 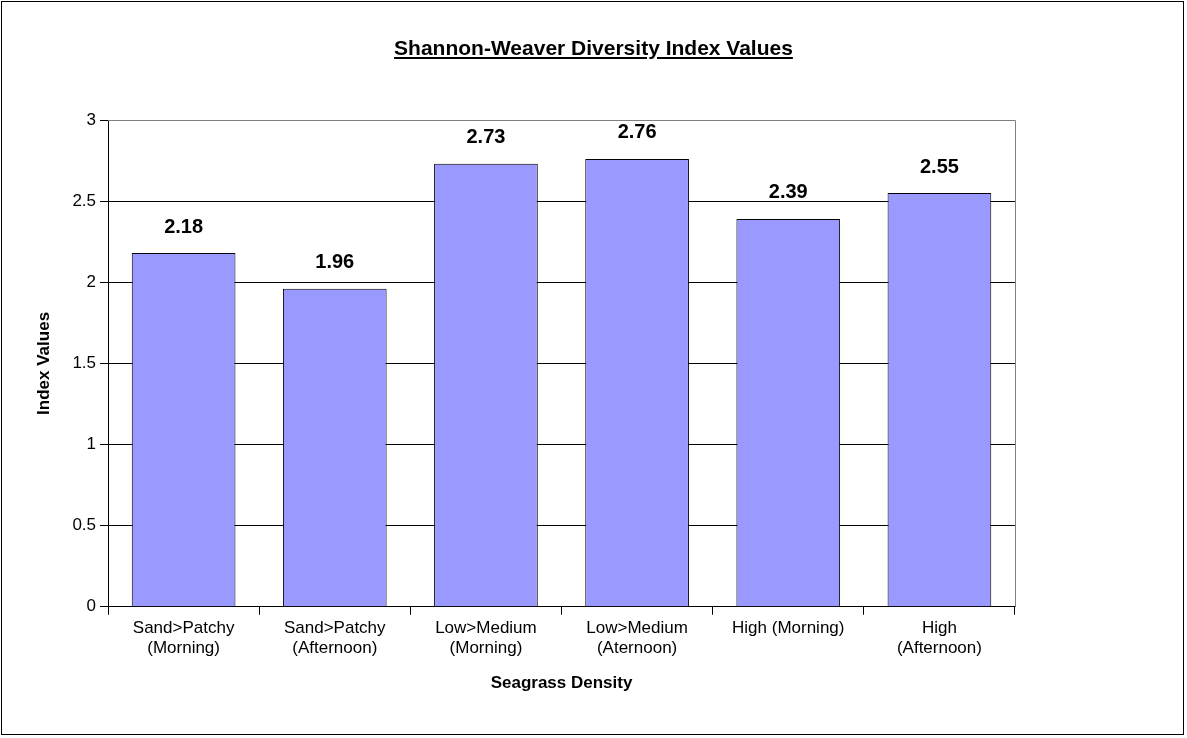 What do you see at coordinates (183, 637) in the screenshot?
I see `x-tick-label: Sand>Patchy (Morning)` at bounding box center [183, 637].